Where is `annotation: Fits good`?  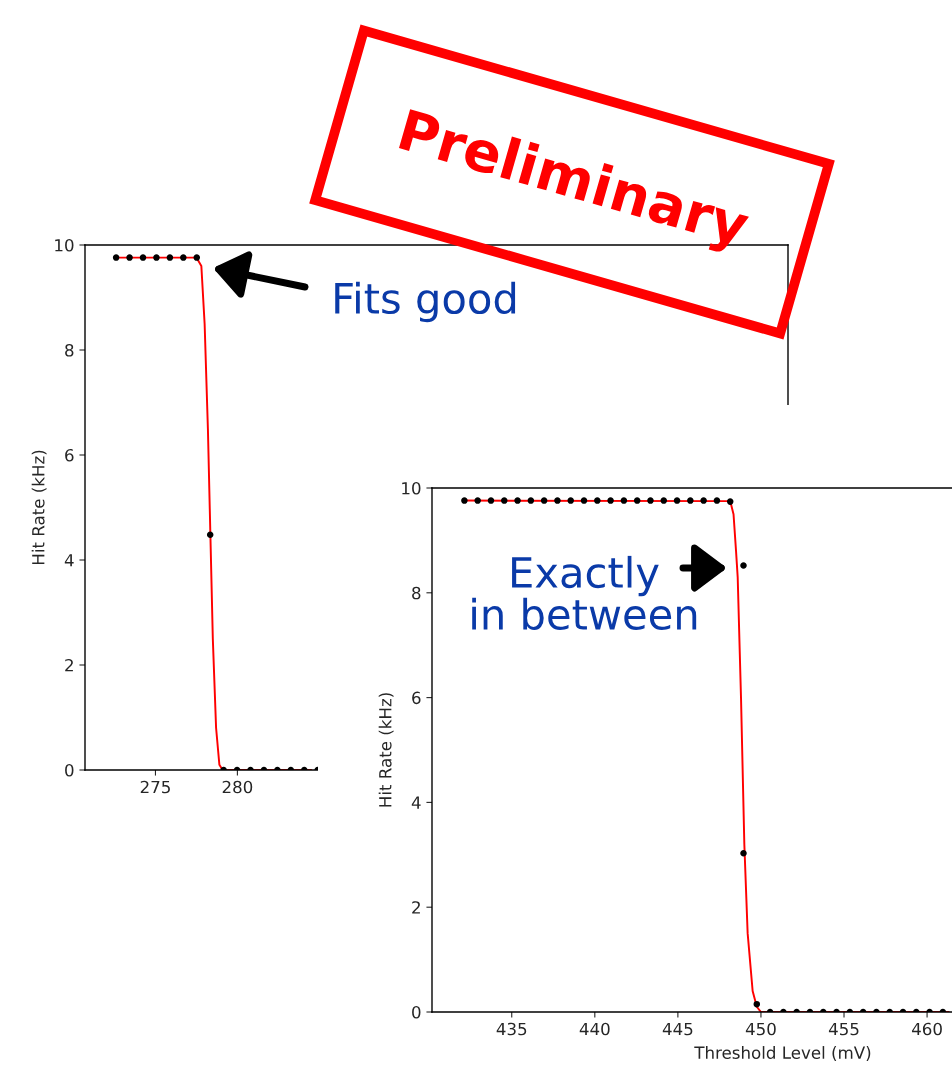
annotation: Fits good is located at coordinates (425, 302).